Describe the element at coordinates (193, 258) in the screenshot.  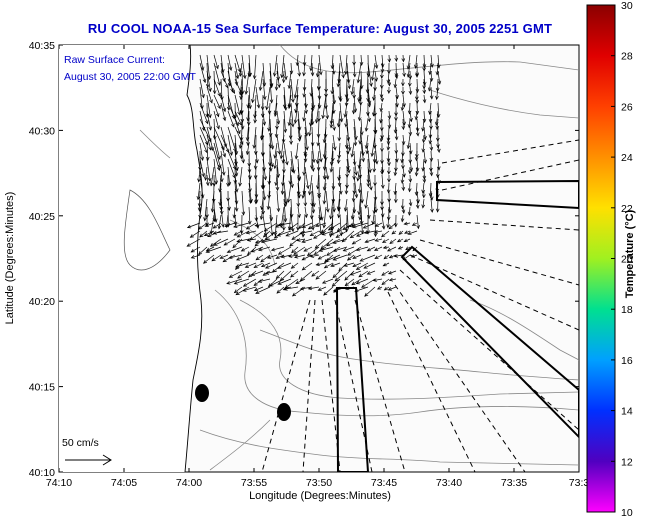
I see `coastline` at that location.